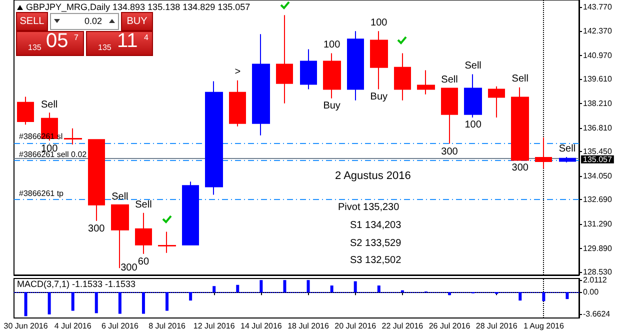 The width and height of the screenshot is (625, 334). Describe the element at coordinates (376, 225) in the screenshot. I see `annotation: S1 134,203` at that location.